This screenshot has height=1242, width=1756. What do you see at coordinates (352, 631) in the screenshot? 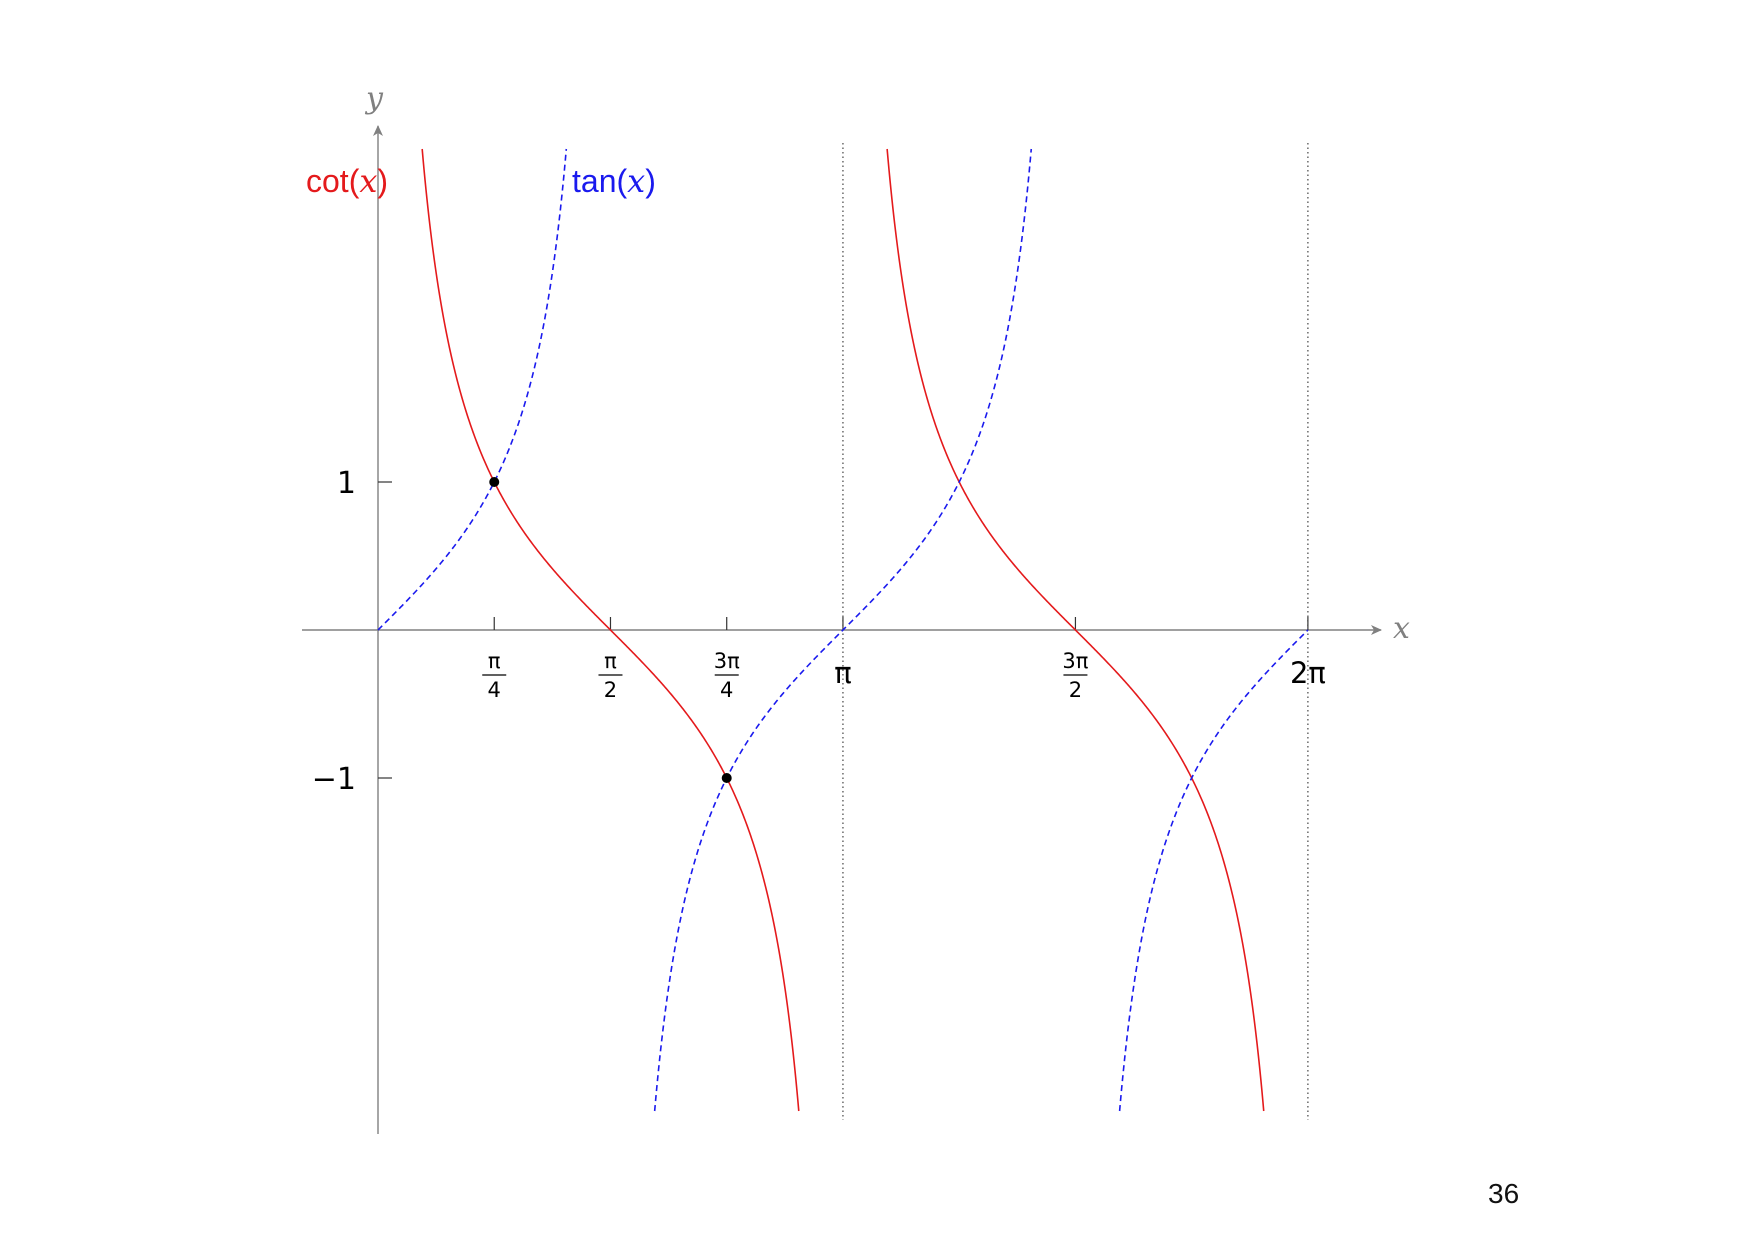
I see `y-ticks: 1 −1` at bounding box center [352, 631].